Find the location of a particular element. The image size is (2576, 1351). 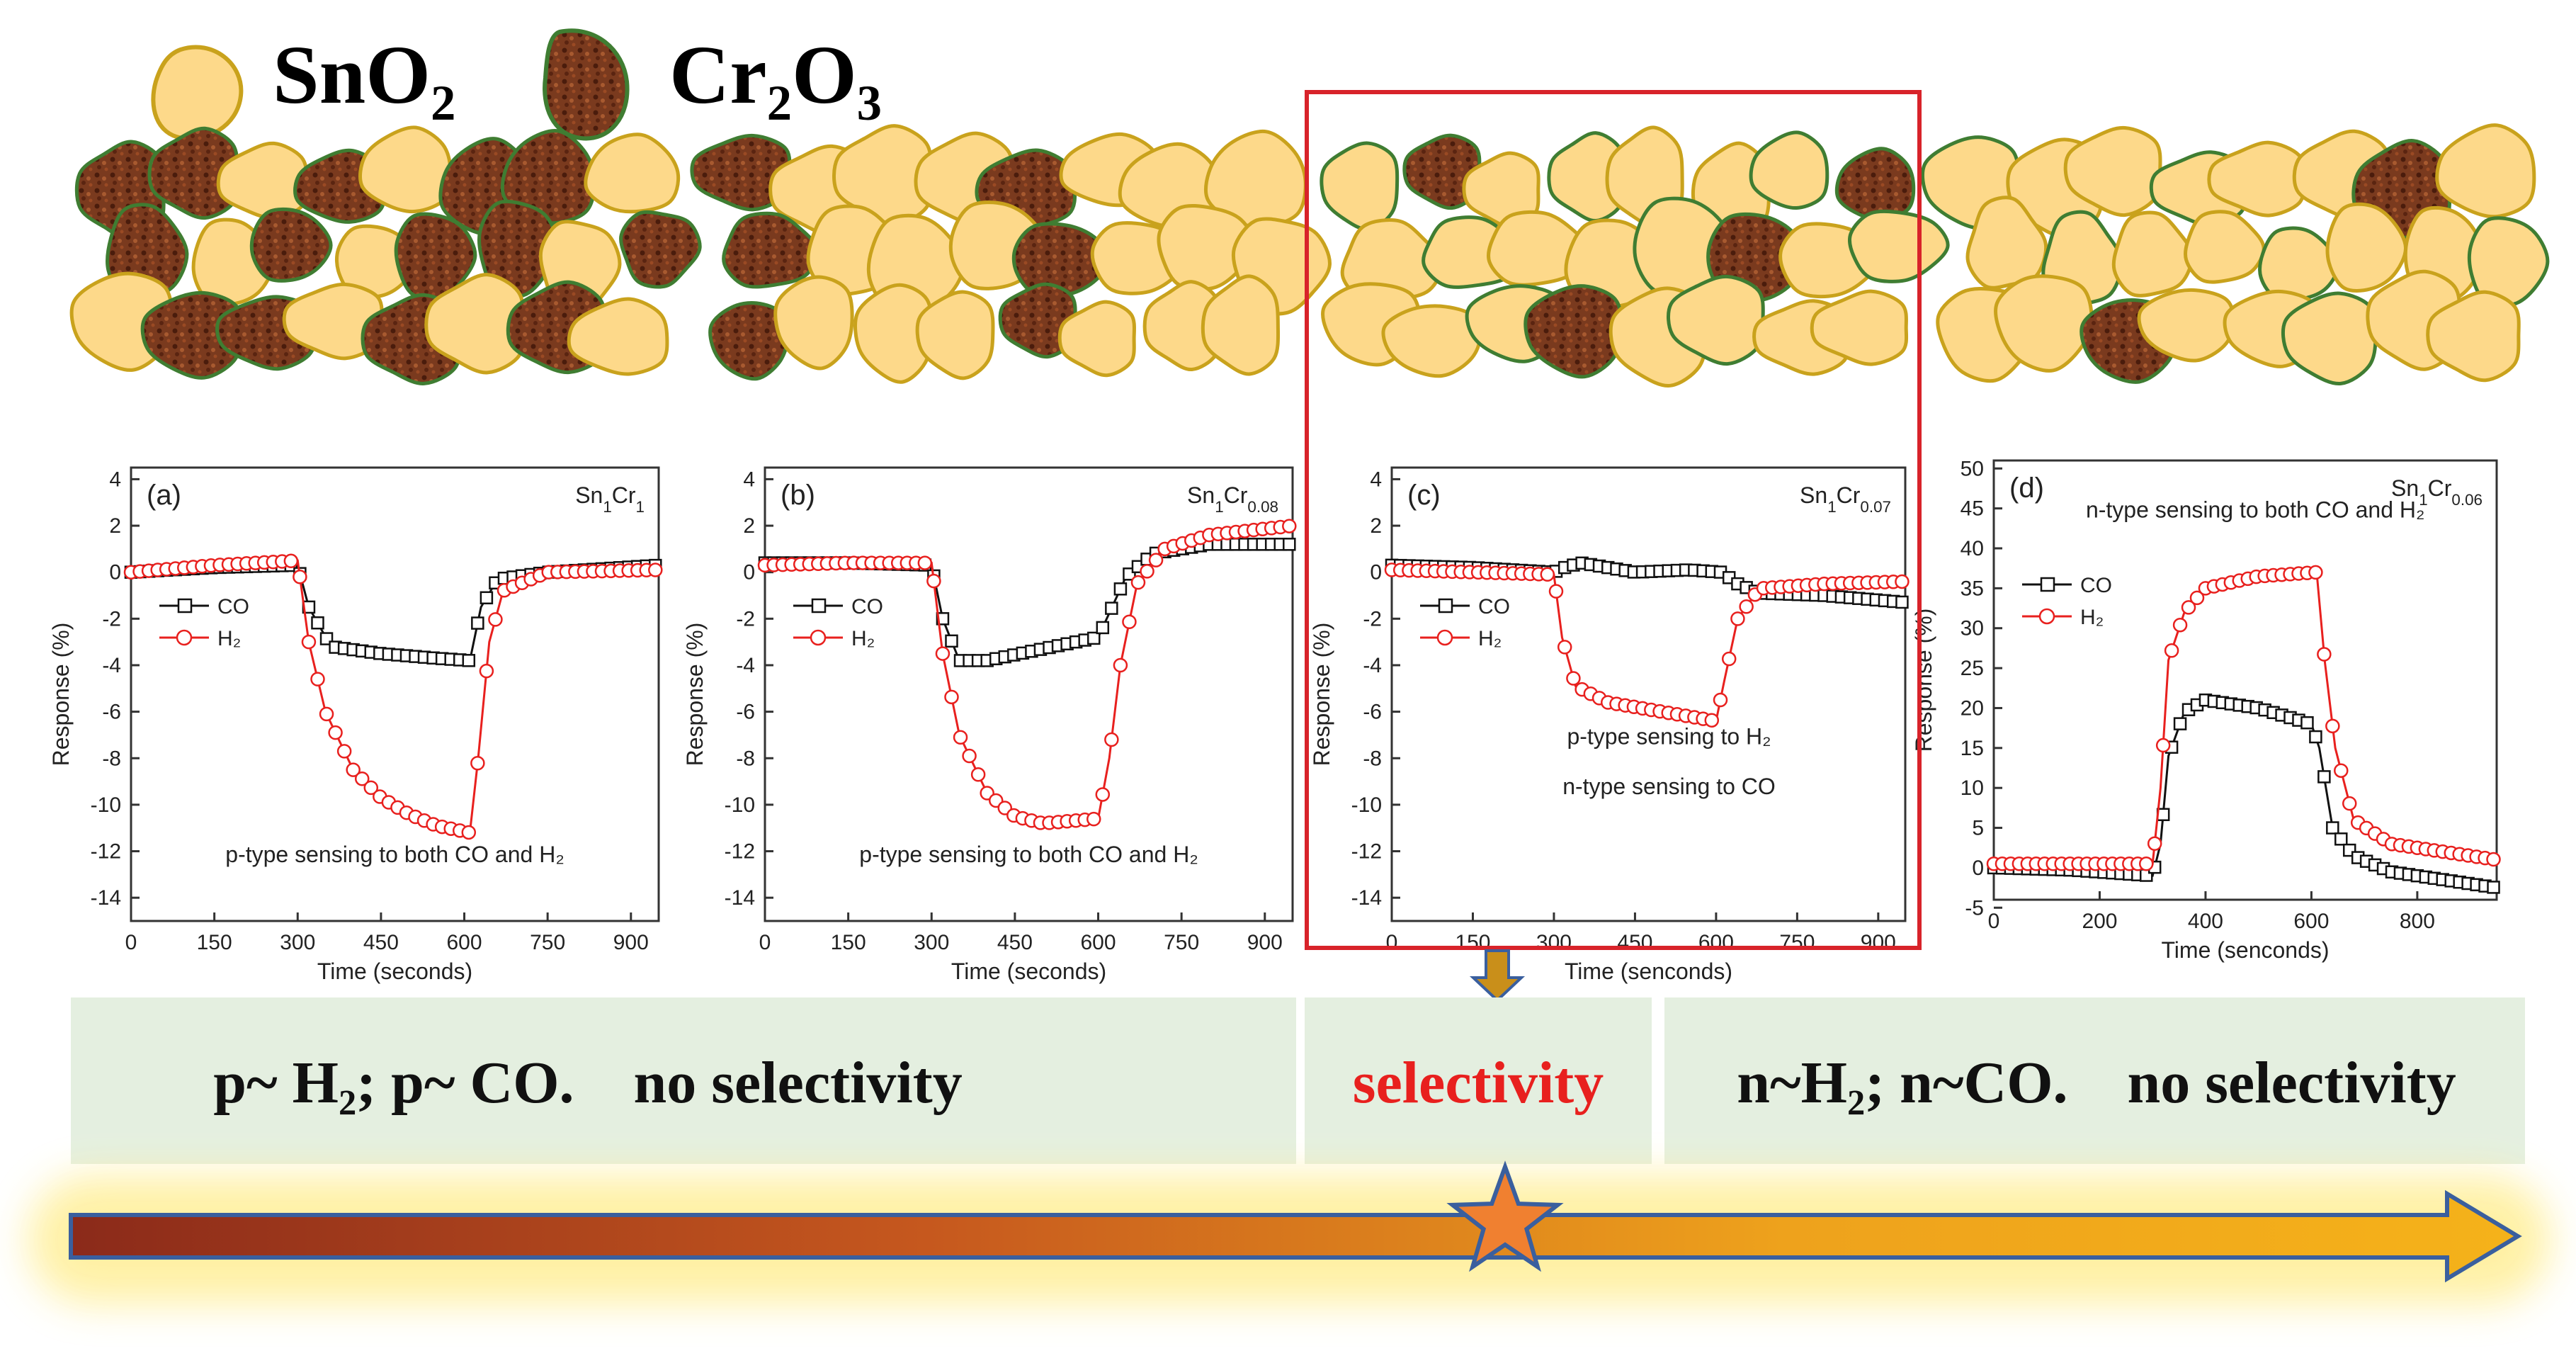

y-tick-label: 30 is located at coordinates (1972, 628).